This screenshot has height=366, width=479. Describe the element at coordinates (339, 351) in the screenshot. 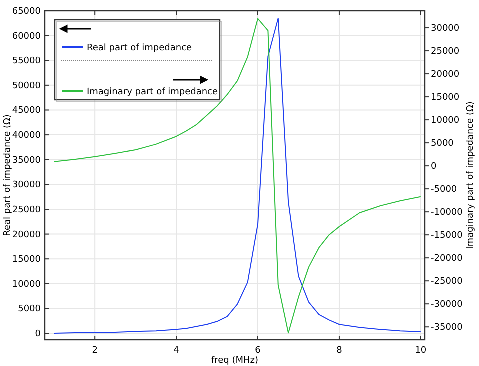

I see `x-tick-label: 8` at that location.